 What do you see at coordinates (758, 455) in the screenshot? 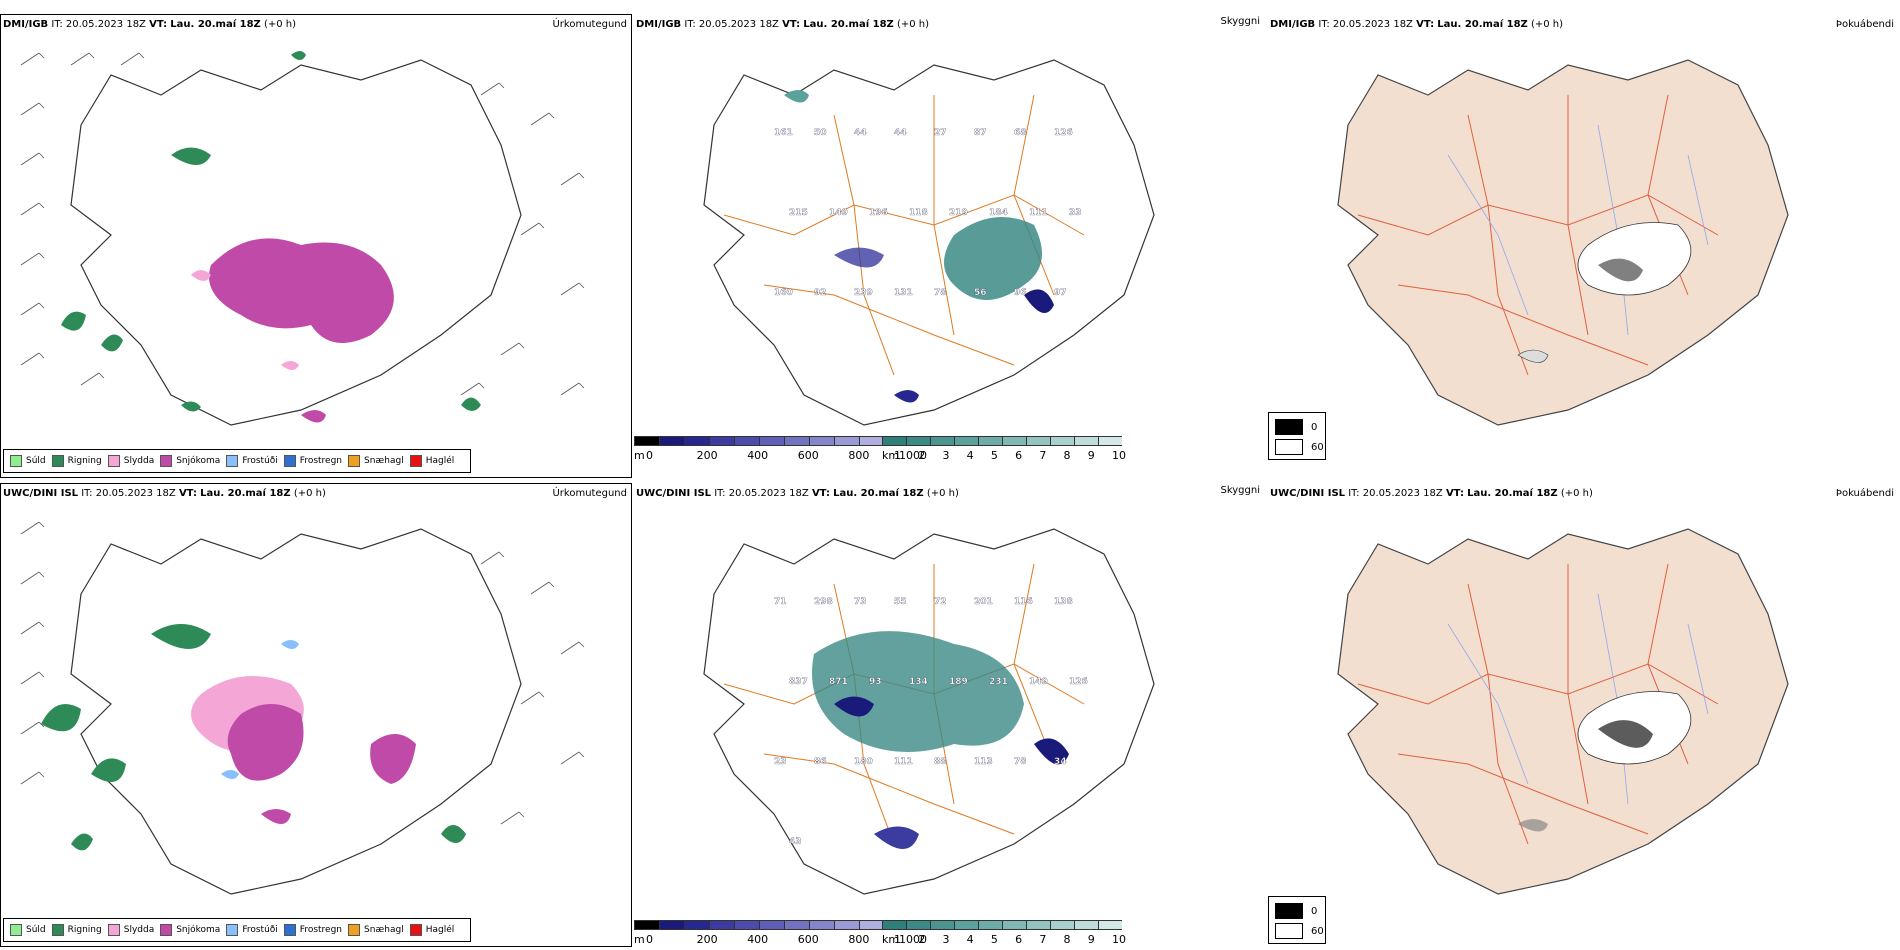
I see `colorbar-tick-label: 400` at bounding box center [758, 455].